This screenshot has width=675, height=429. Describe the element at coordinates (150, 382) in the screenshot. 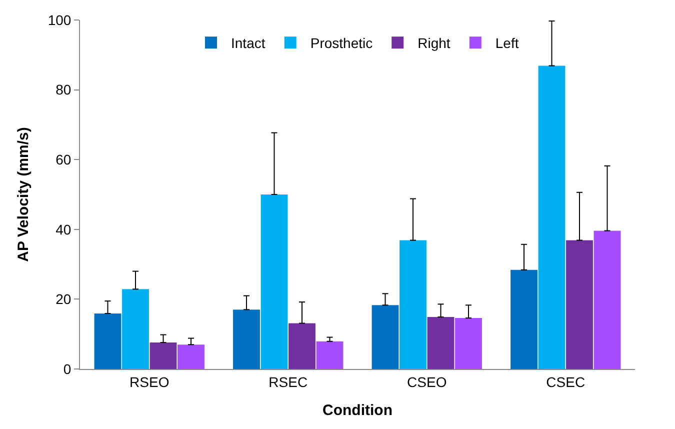

I see `x-tick-label: RSEO` at that location.